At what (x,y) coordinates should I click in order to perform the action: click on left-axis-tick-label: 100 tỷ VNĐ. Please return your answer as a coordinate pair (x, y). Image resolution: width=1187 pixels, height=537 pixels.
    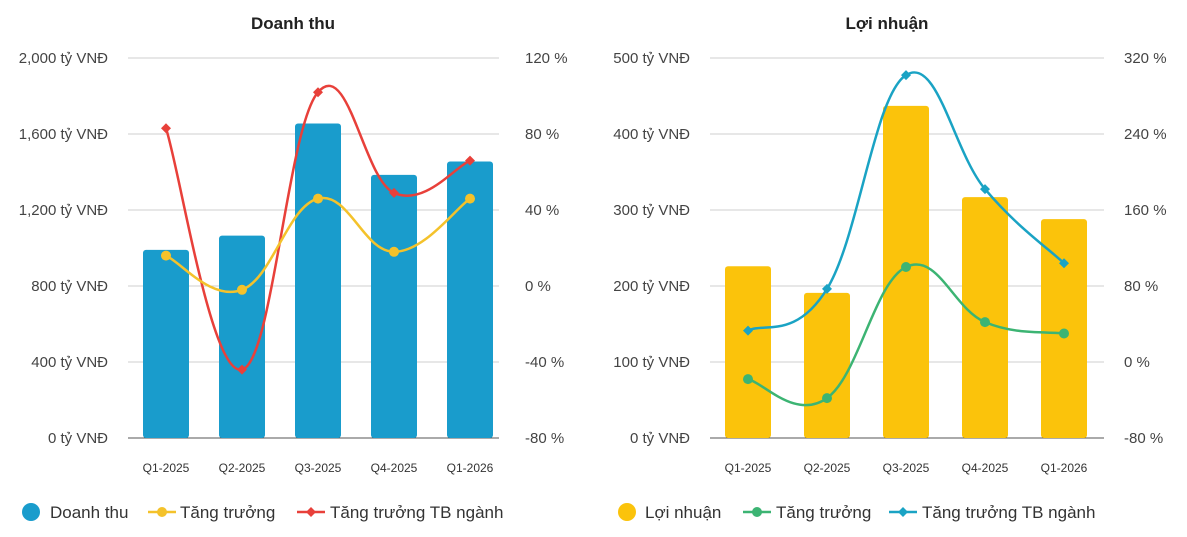
    Looking at the image, I should click on (651, 362).